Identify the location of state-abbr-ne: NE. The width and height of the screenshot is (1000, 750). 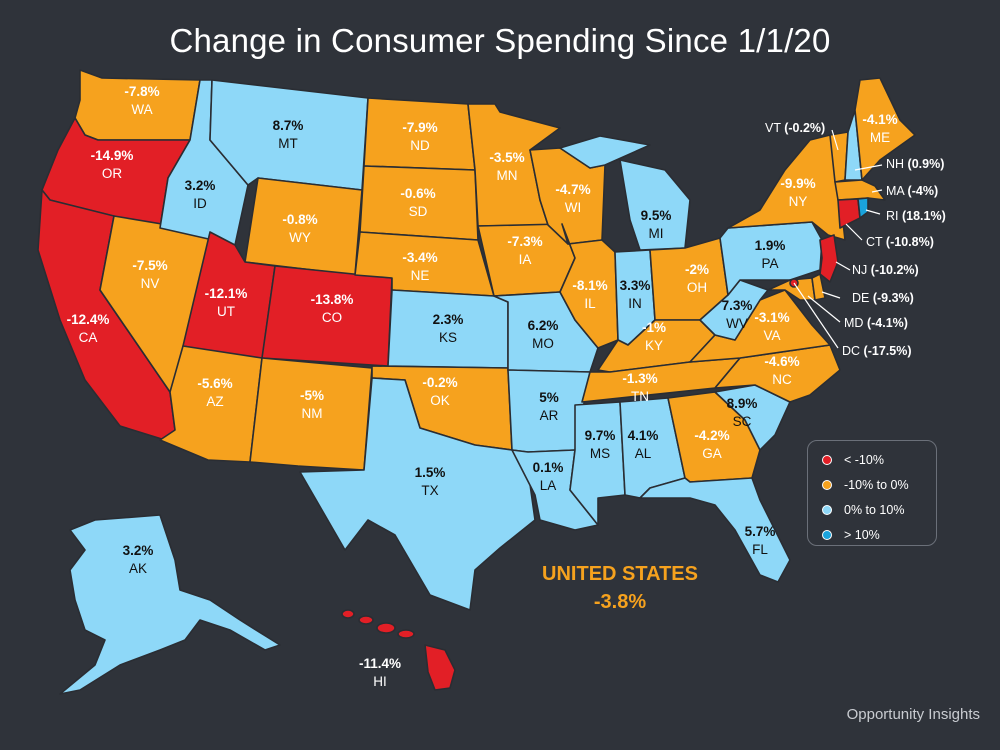
(420, 275).